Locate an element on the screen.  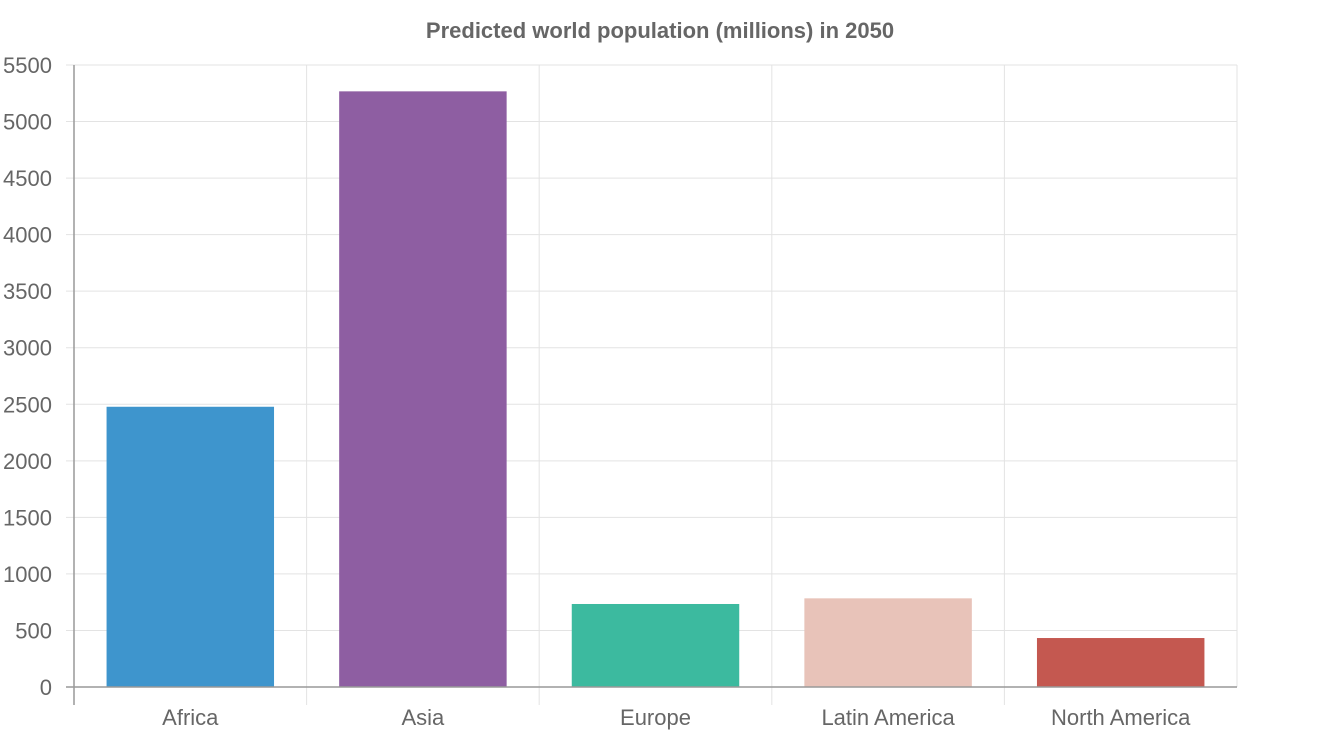
y-tick-label: 5500 is located at coordinates (27, 65).